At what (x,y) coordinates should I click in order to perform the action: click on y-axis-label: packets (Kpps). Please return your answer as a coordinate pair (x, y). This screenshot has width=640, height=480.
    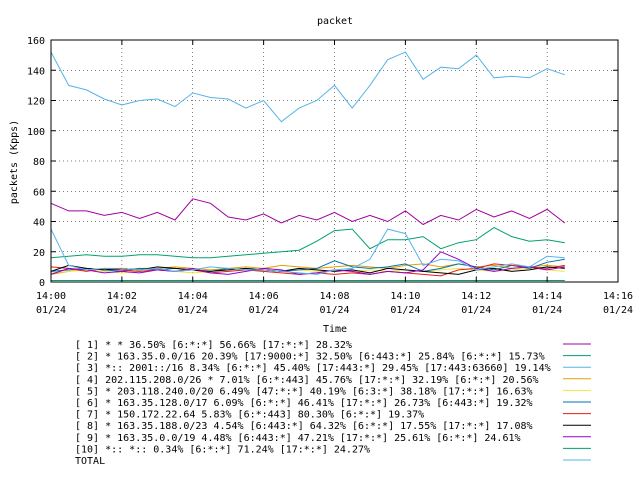
    Looking at the image, I should click on (14, 162).